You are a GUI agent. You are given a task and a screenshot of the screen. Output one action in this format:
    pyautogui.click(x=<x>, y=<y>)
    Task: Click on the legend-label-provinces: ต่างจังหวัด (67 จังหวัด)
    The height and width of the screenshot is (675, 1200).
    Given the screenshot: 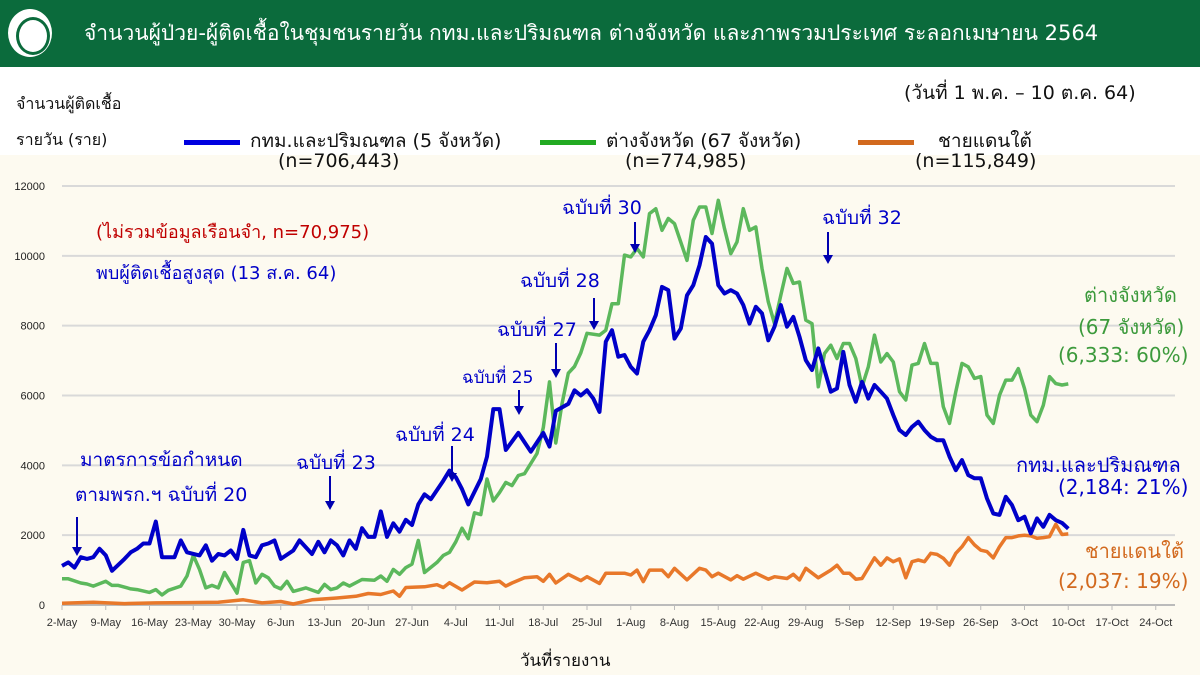 What is the action you would take?
    pyautogui.click(x=704, y=141)
    